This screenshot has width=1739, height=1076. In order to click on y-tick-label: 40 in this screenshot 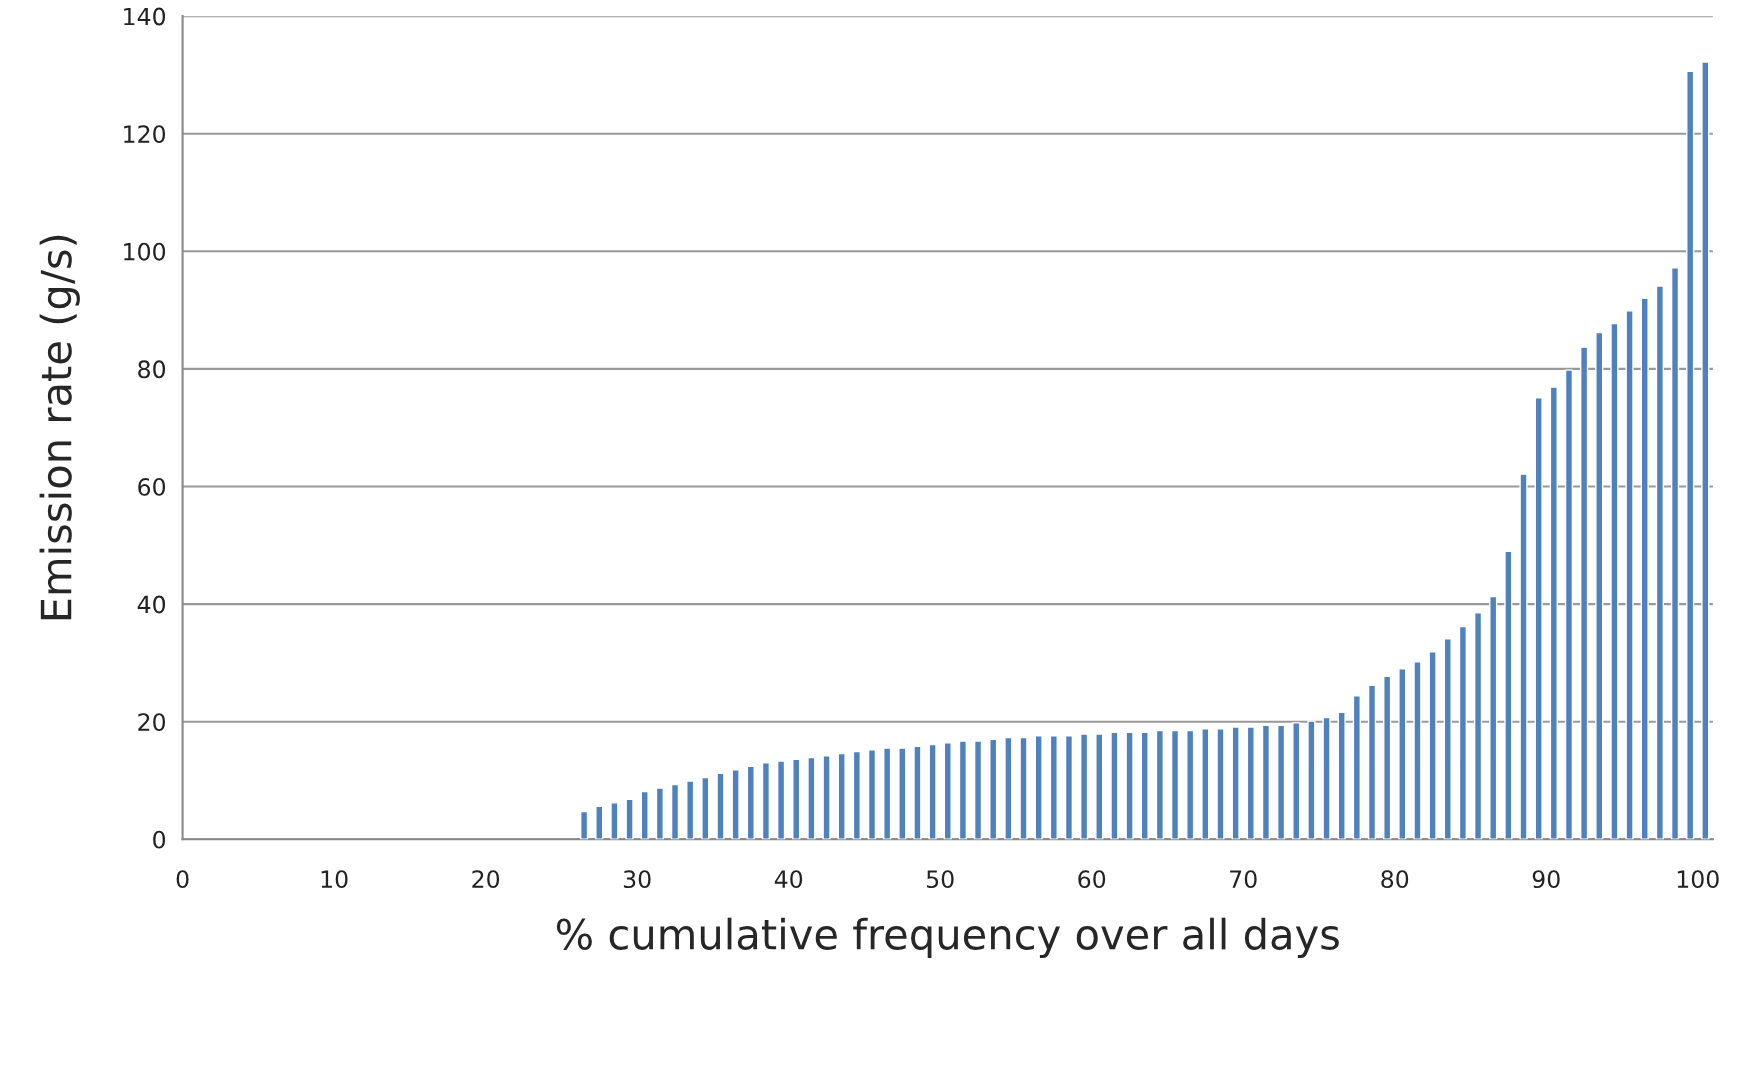, I will do `click(151, 604)`.